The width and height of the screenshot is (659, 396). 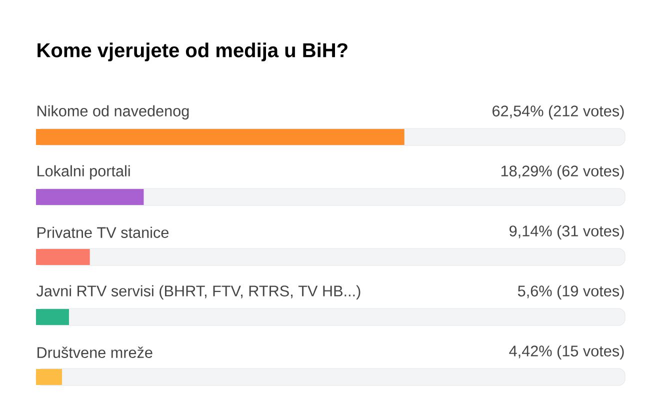 What do you see at coordinates (84, 172) in the screenshot?
I see `y-tick-label: Lokalni portali` at bounding box center [84, 172].